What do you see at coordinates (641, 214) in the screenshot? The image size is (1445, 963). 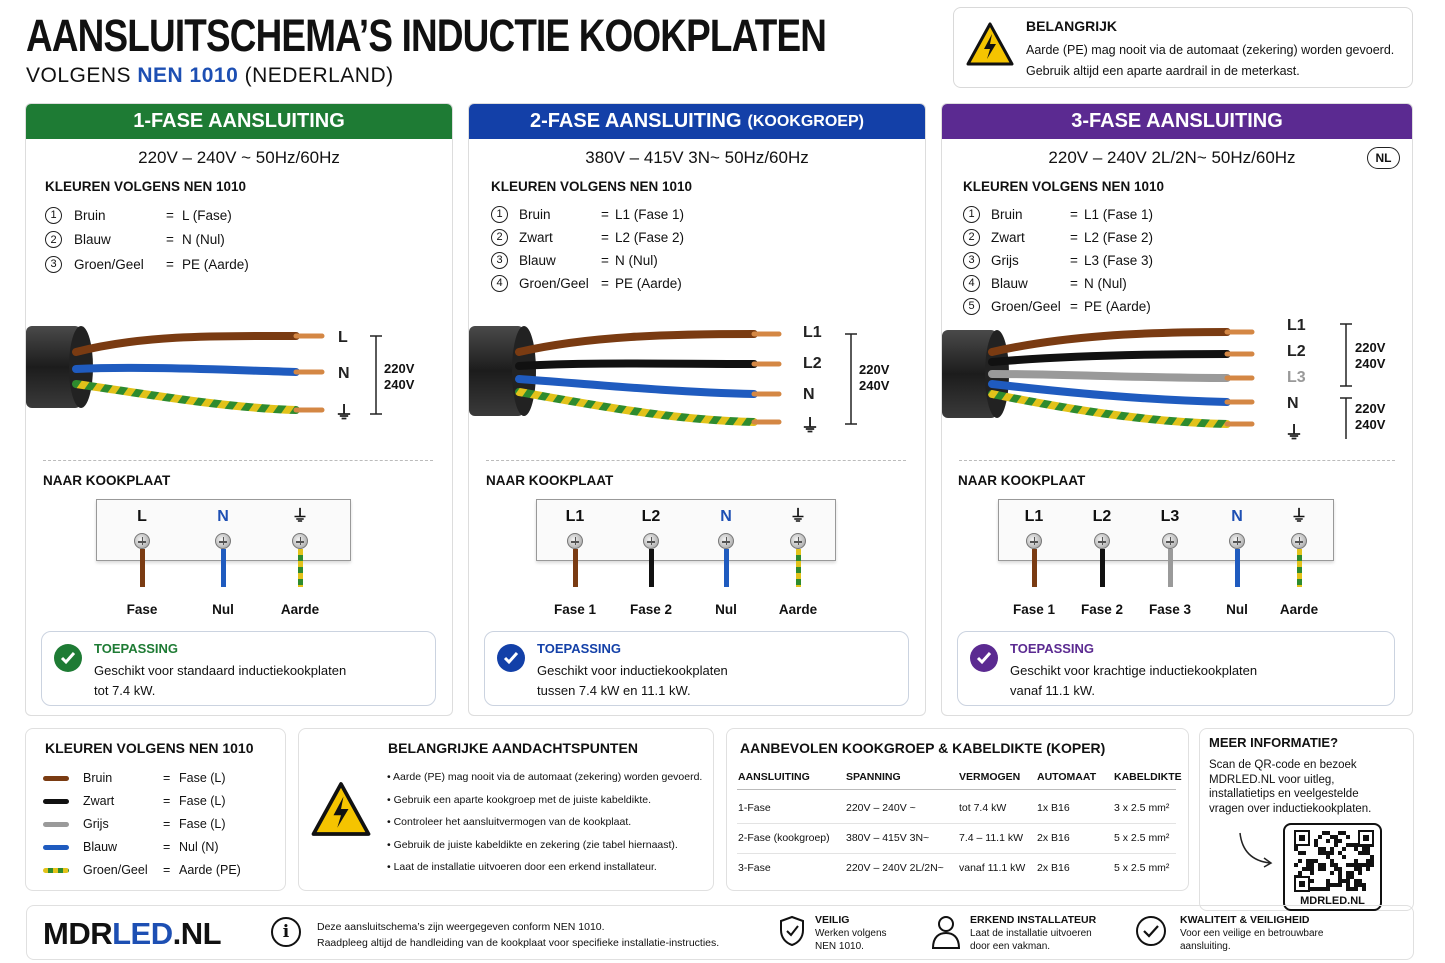 I see `color-row: 1 Bruin = L1 (Fase 1)` at bounding box center [641, 214].